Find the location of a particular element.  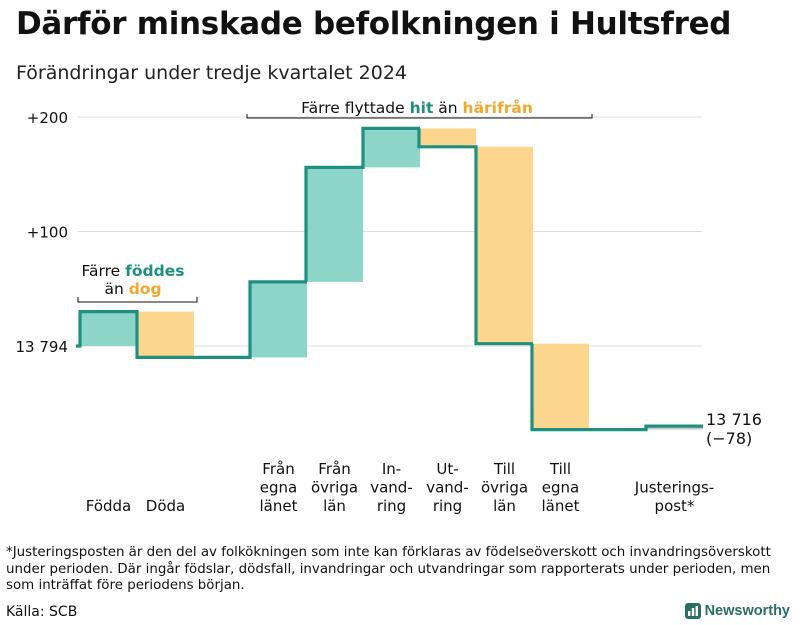

migration-annotation: Färre flyttade hit än härifrån is located at coordinates (417, 107).